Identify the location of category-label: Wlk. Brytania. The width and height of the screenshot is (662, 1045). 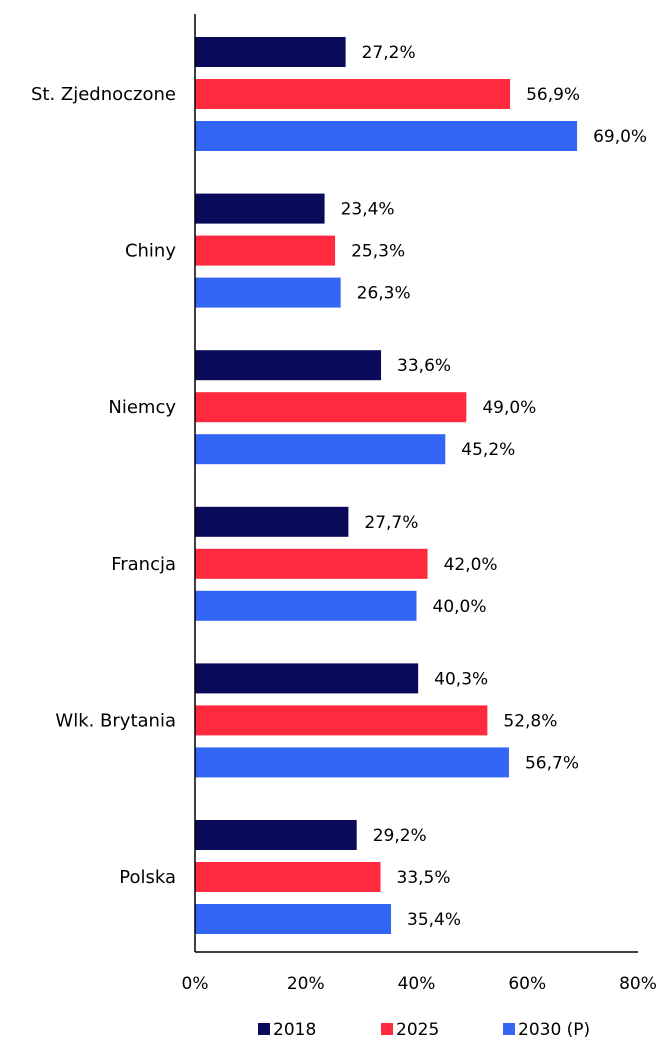
(115, 720).